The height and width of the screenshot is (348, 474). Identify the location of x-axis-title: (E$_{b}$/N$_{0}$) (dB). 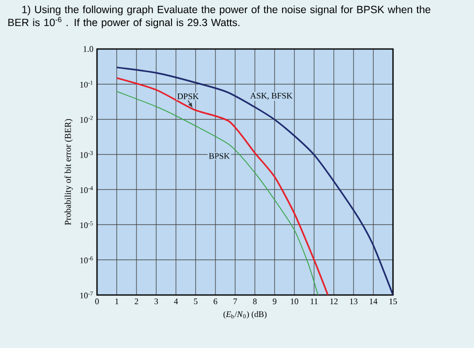
(245, 315).